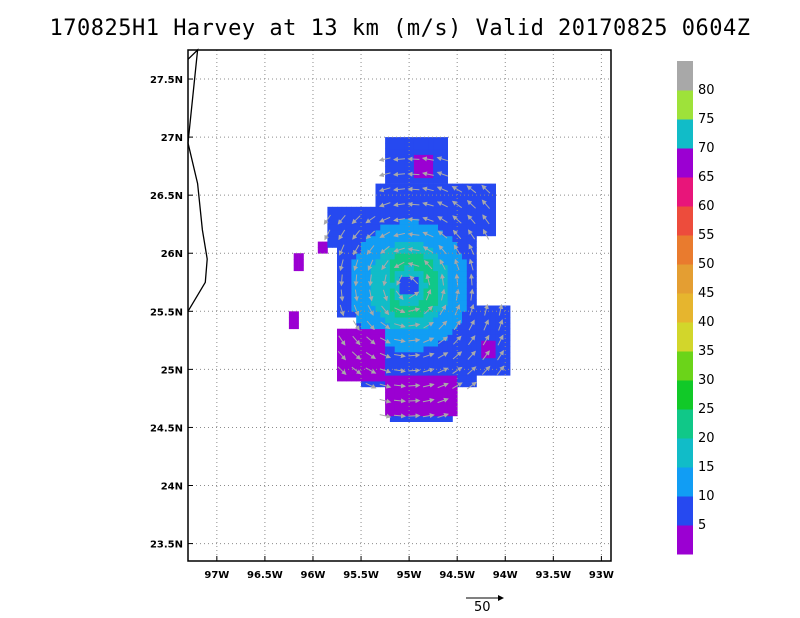 Image resolution: width=800 pixels, height=618 pixels. Describe the element at coordinates (706, 380) in the screenshot. I see `colorbar-label: 30` at that location.